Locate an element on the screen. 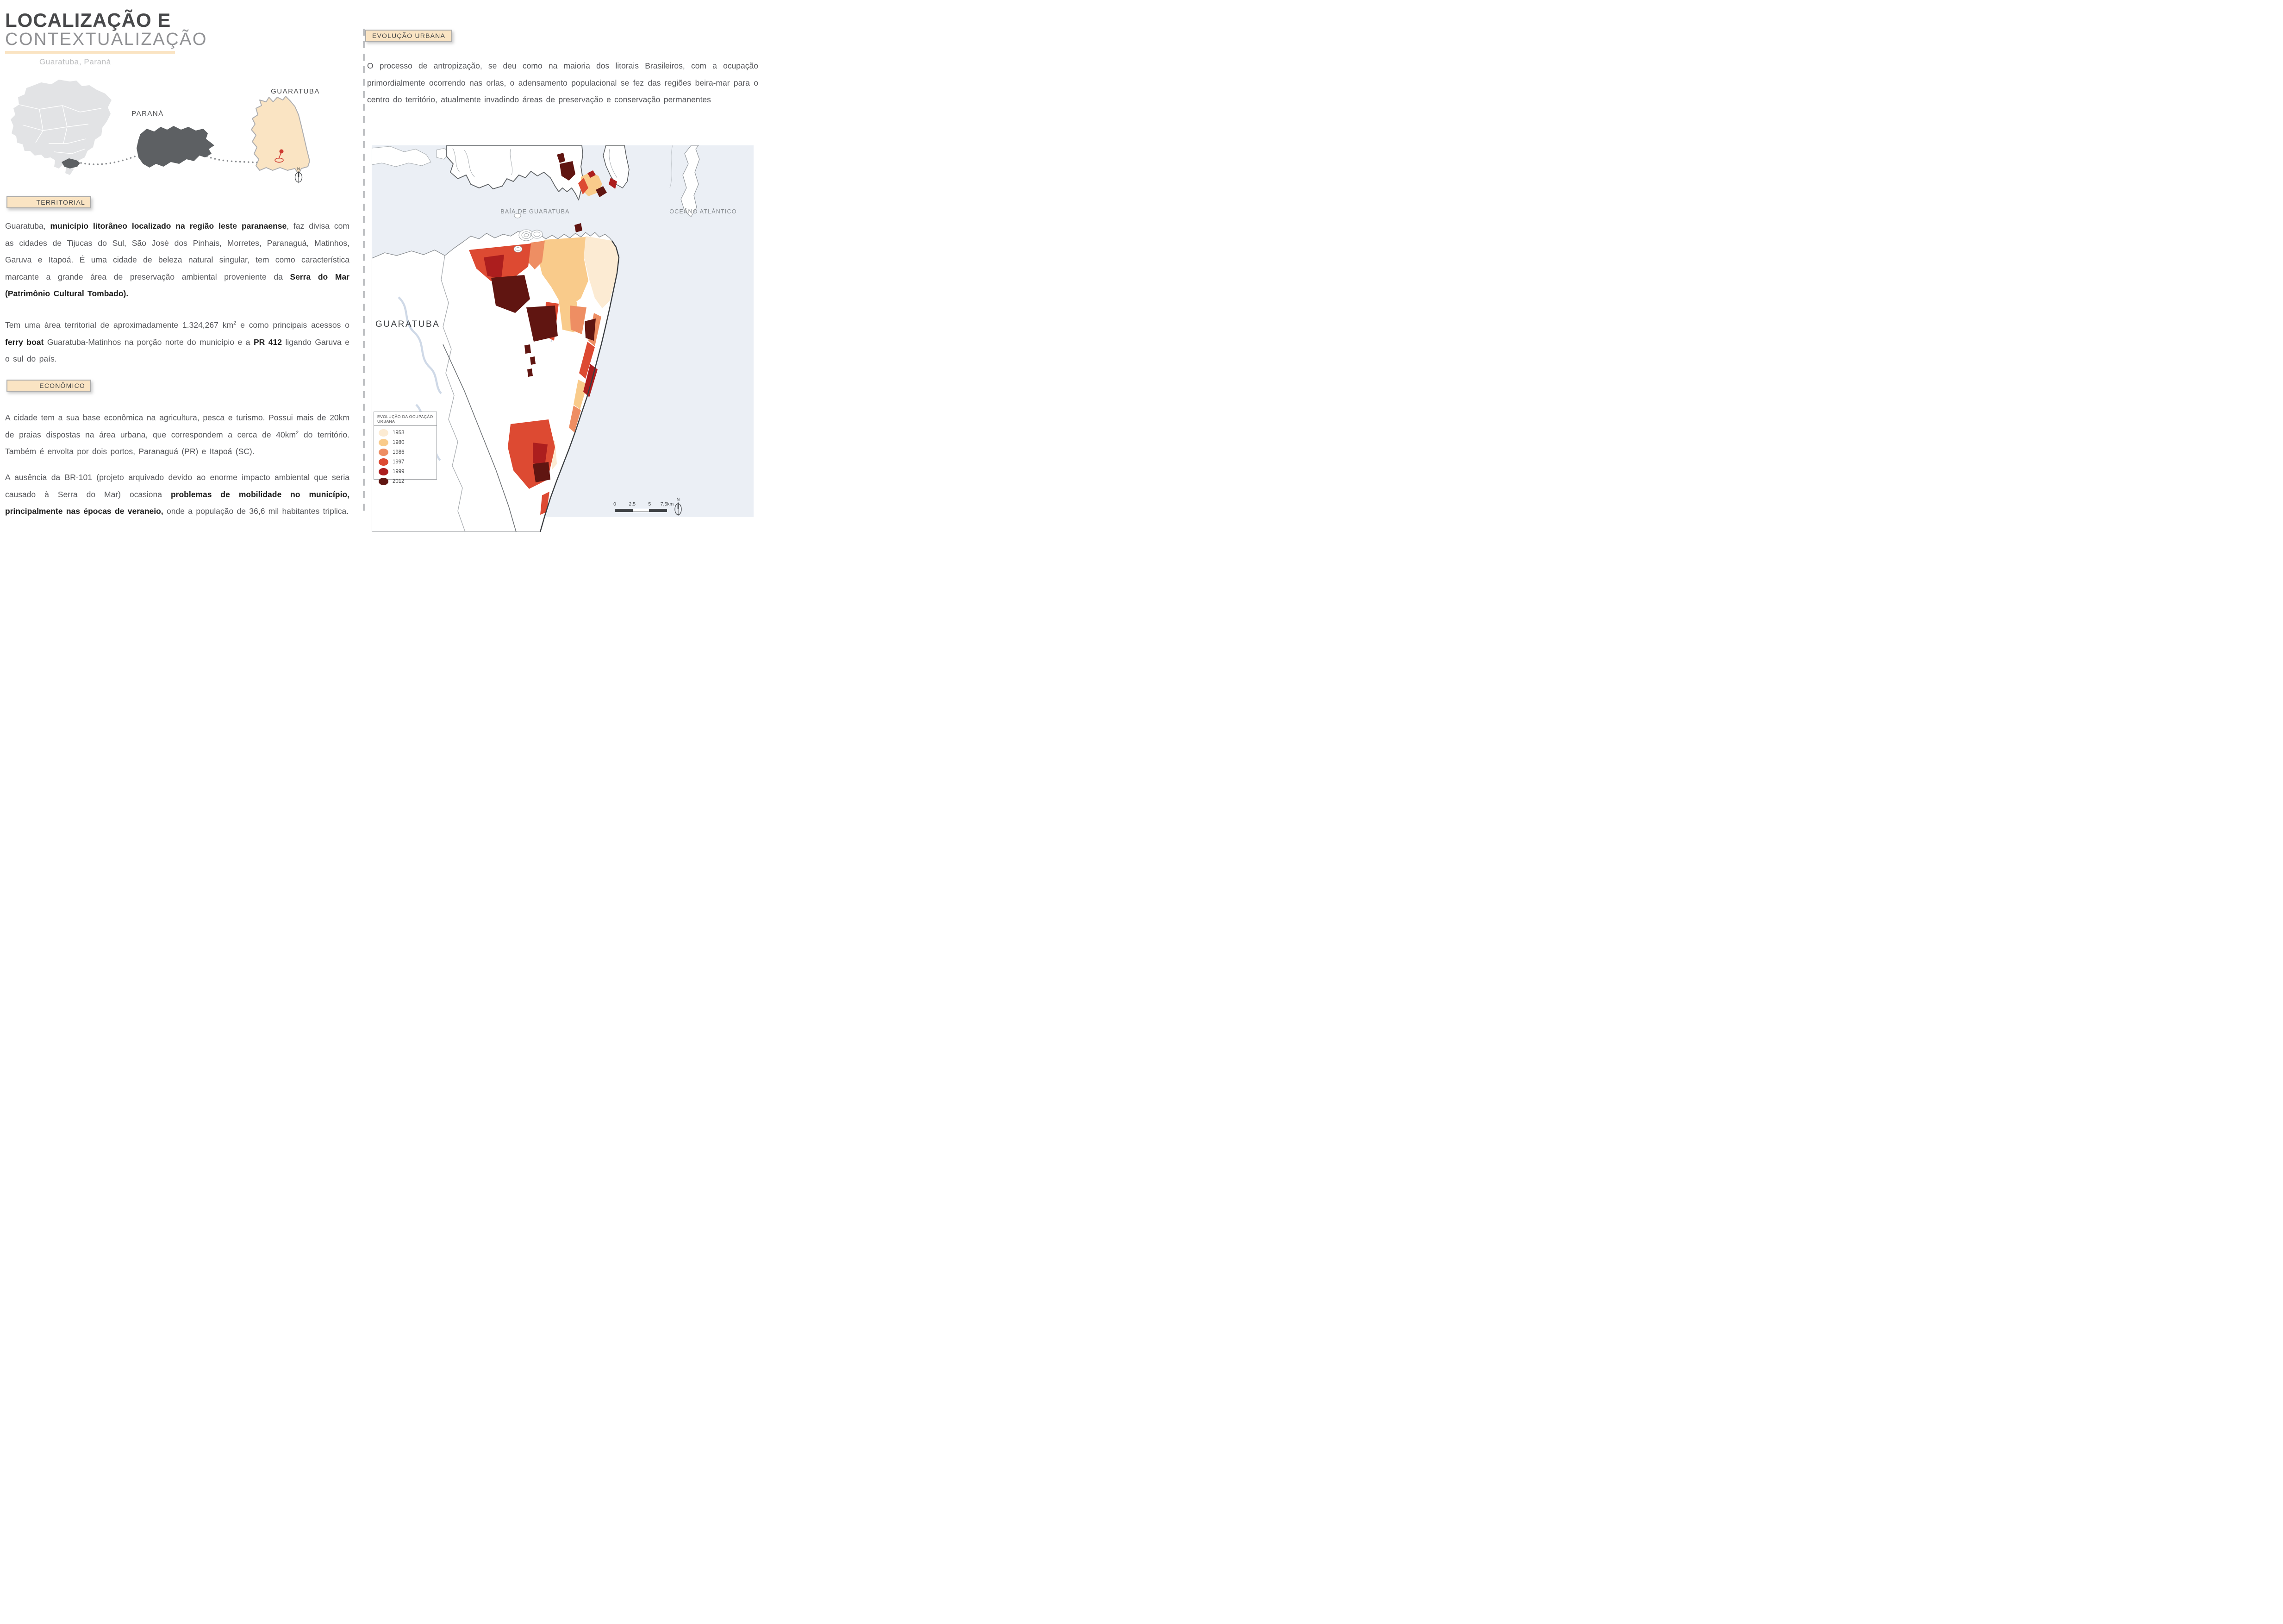 The width and height of the screenshot is (2283, 1624). locator-maps: N is located at coordinates (160, 131).